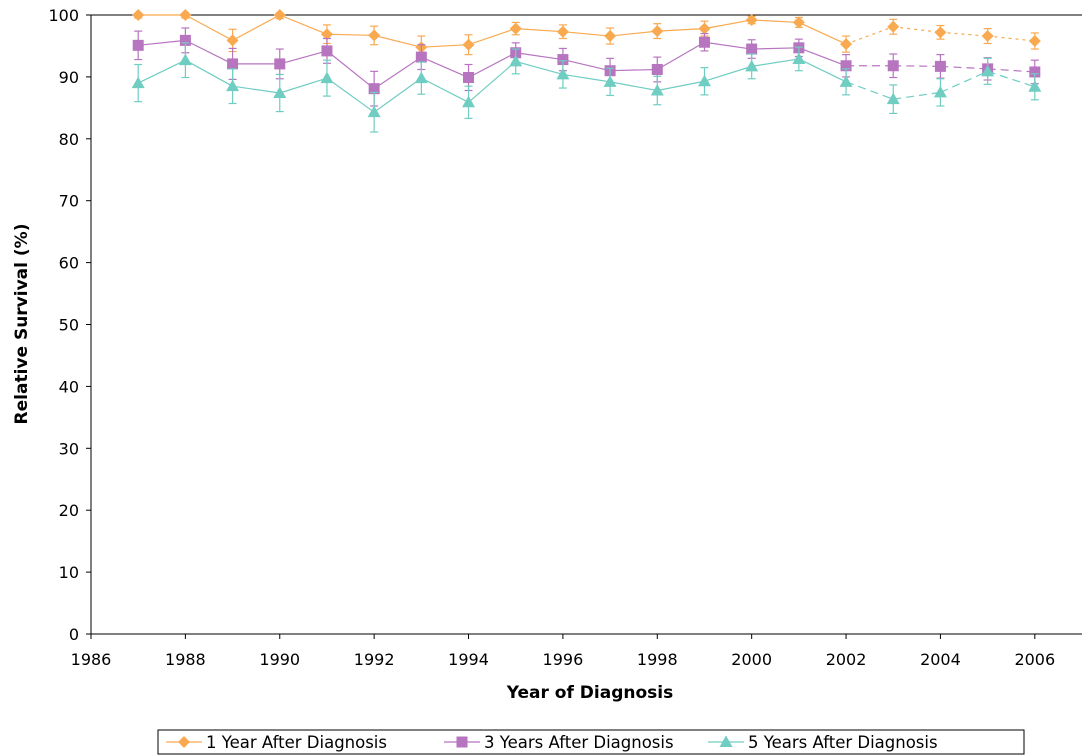 The width and height of the screenshot is (1083, 756). Describe the element at coordinates (74, 634) in the screenshot. I see `y-tick-label: 0` at that location.